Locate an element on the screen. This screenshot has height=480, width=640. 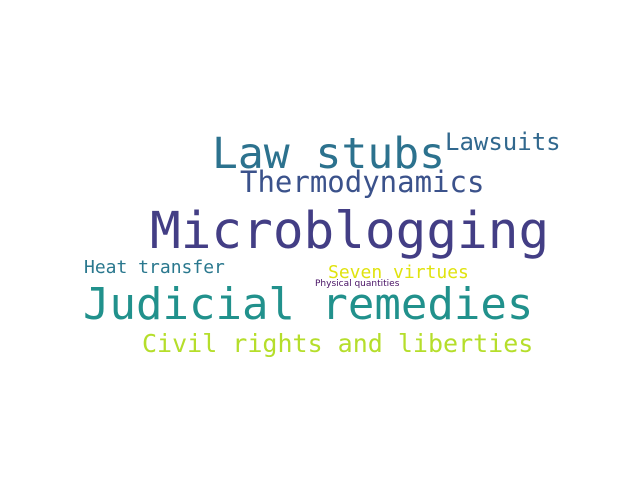
word-seven-virtues: Seven virtues is located at coordinates (398, 272).